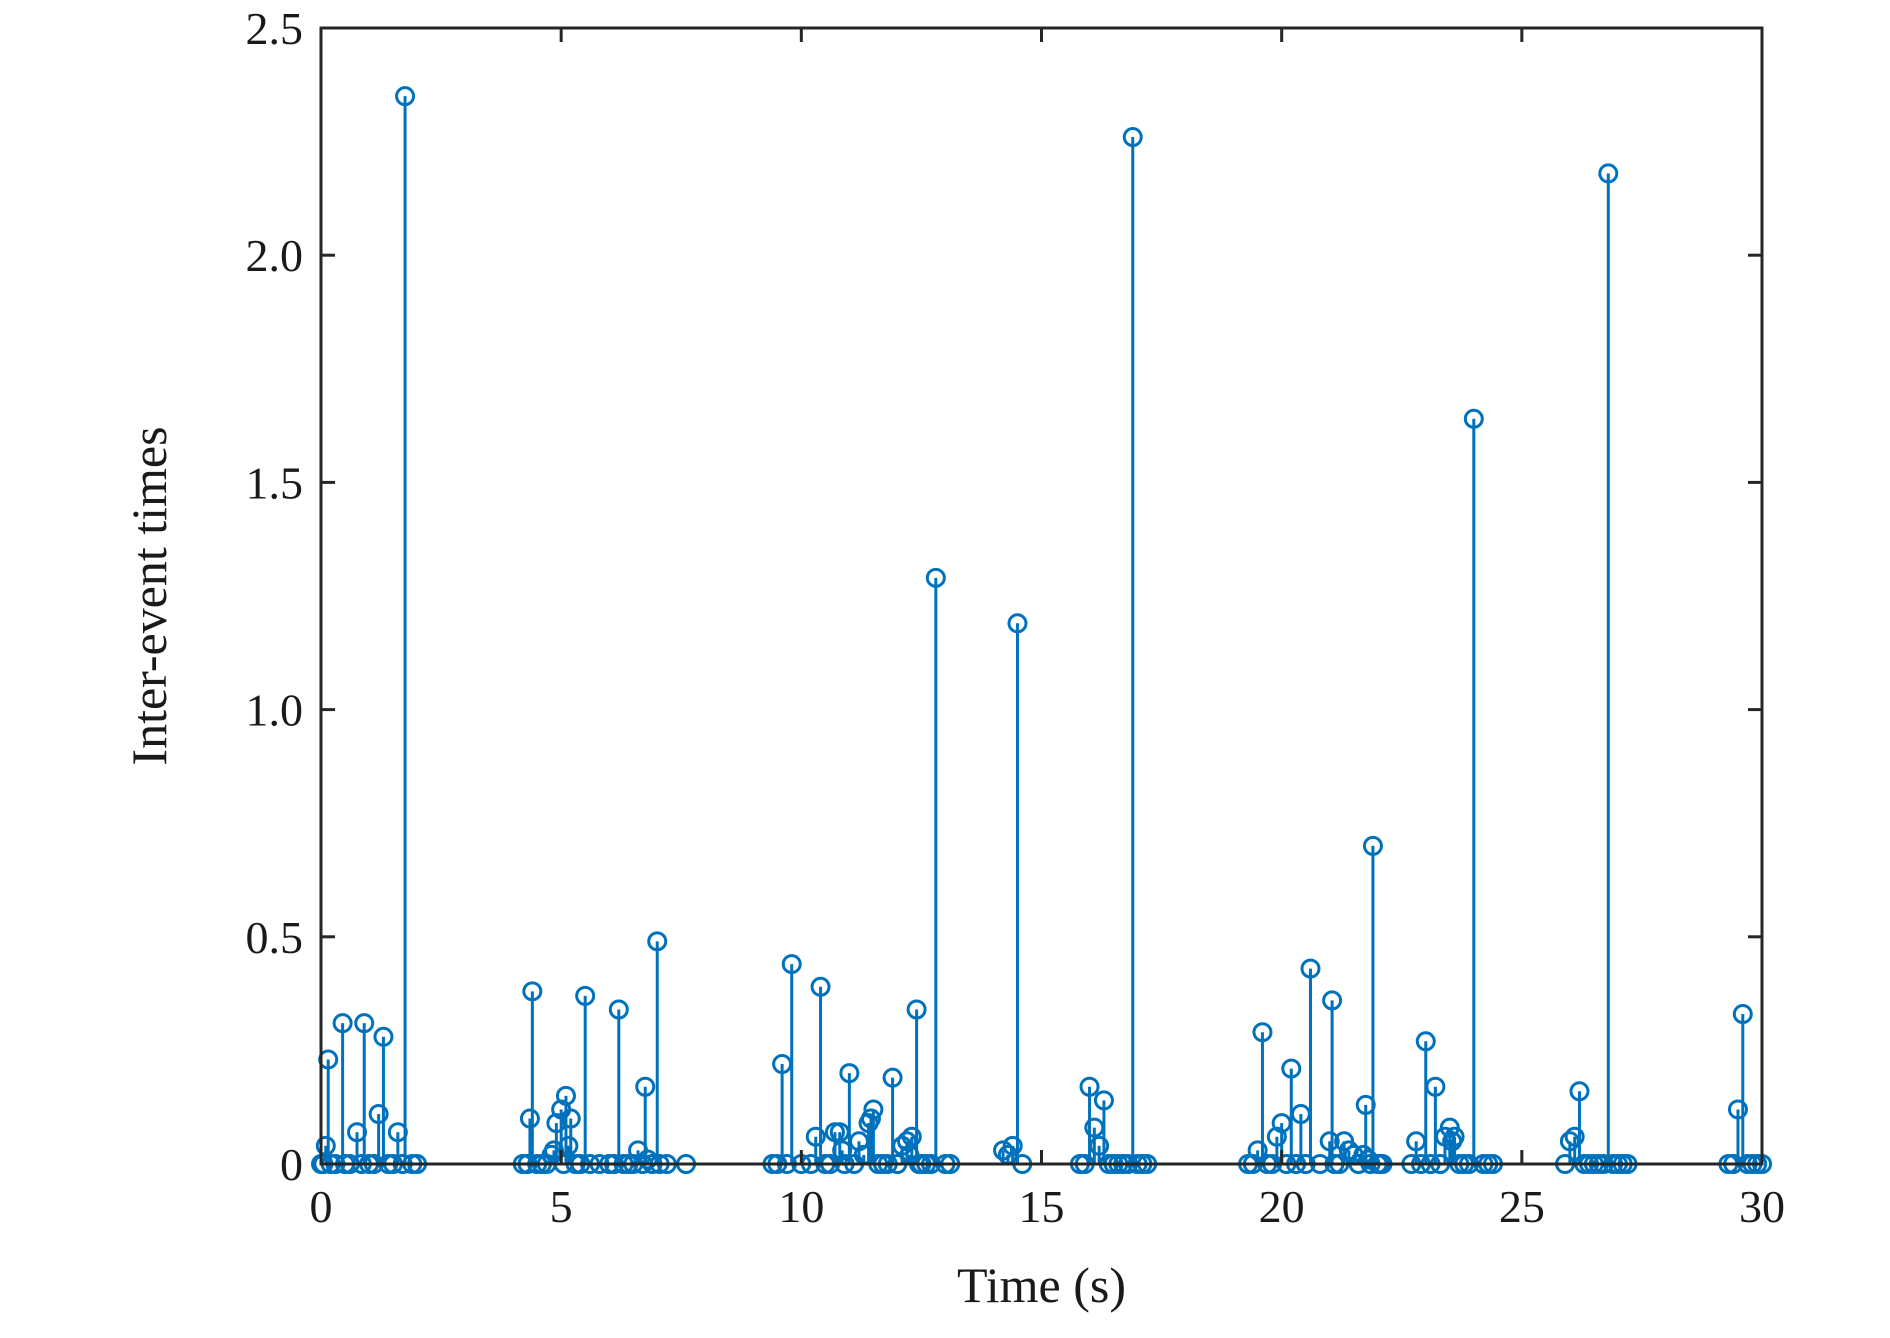  Describe the element at coordinates (1041, 1285) in the screenshot. I see `x-axis-label: Time (s)` at that location.